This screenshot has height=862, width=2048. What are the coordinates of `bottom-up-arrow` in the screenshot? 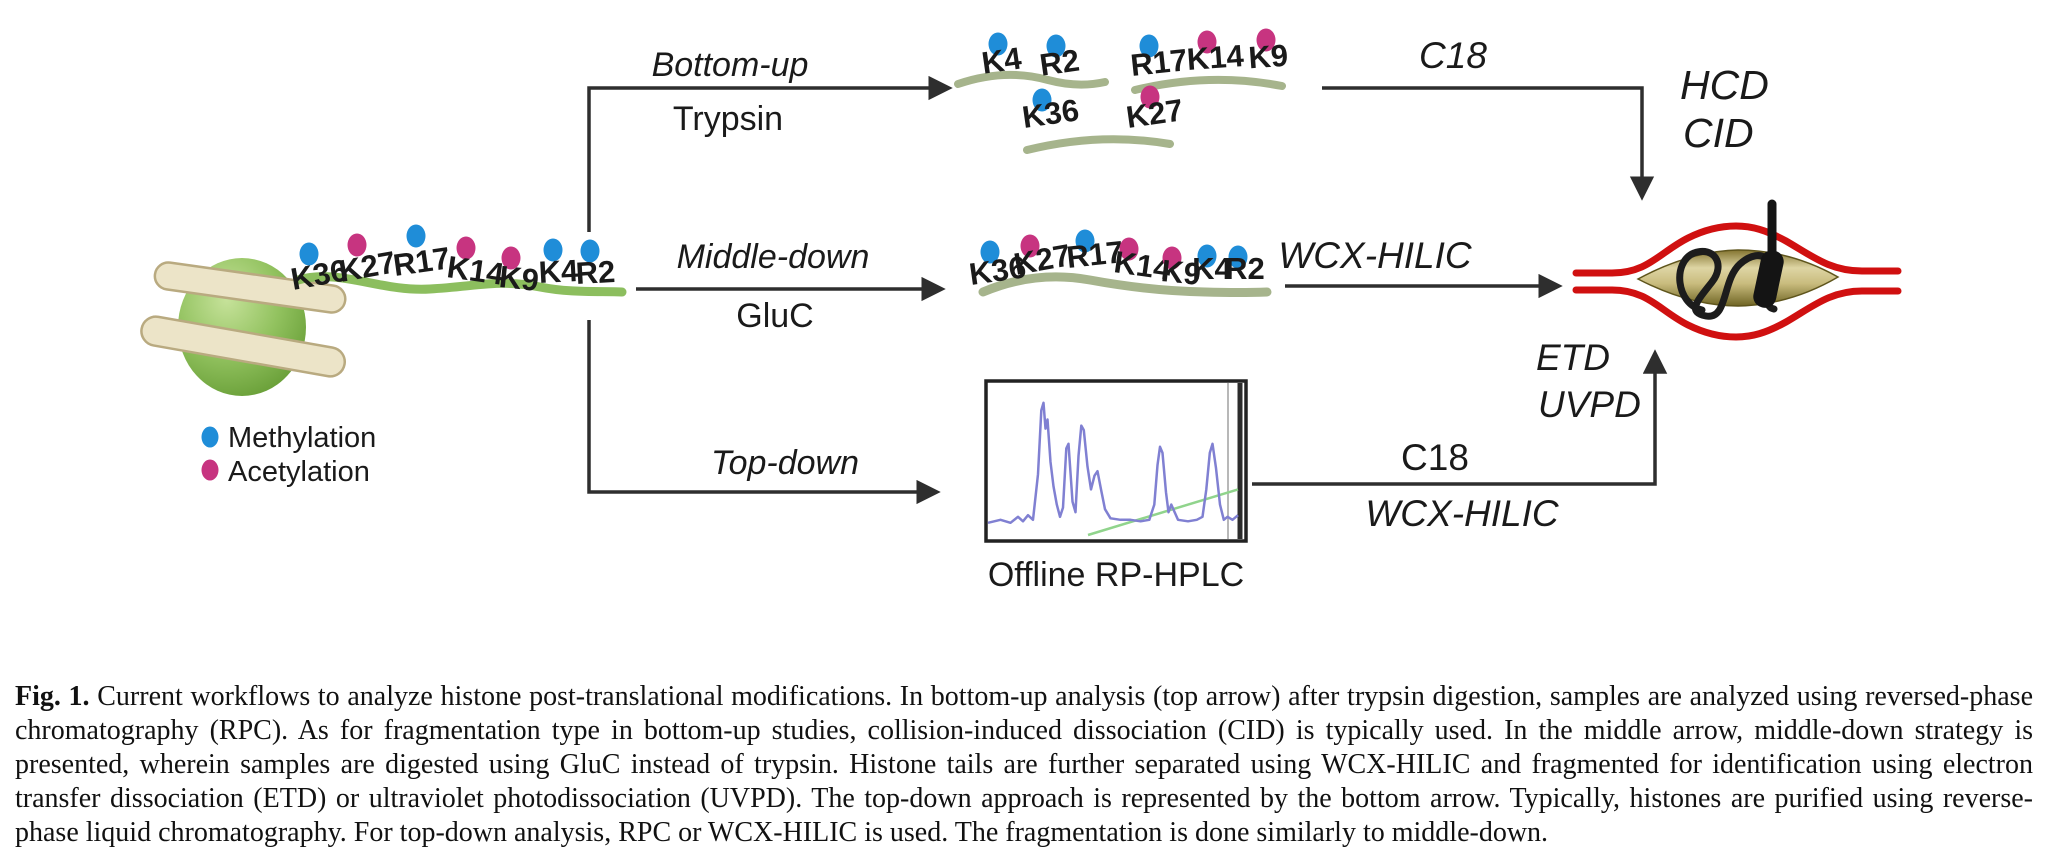 It's located at (770, 153).